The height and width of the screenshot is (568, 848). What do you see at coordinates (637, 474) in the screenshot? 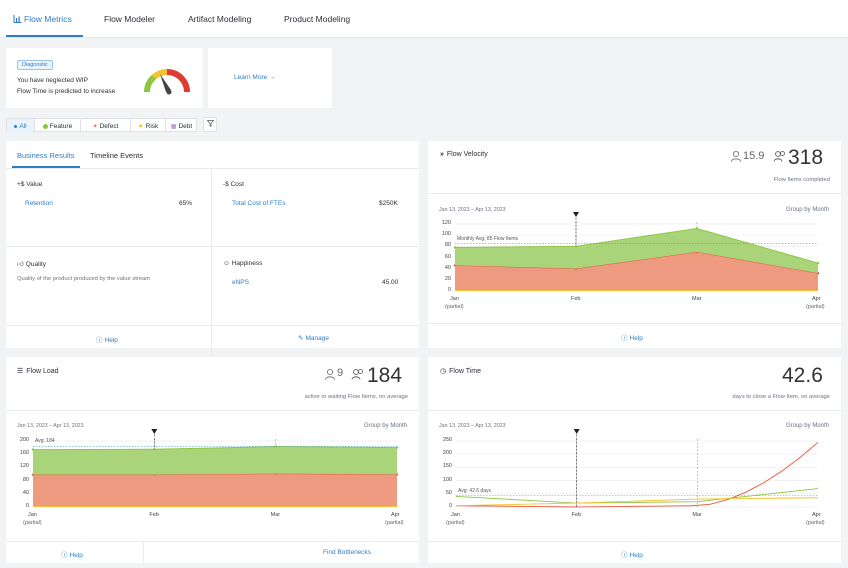
I see `line-defect` at bounding box center [637, 474].